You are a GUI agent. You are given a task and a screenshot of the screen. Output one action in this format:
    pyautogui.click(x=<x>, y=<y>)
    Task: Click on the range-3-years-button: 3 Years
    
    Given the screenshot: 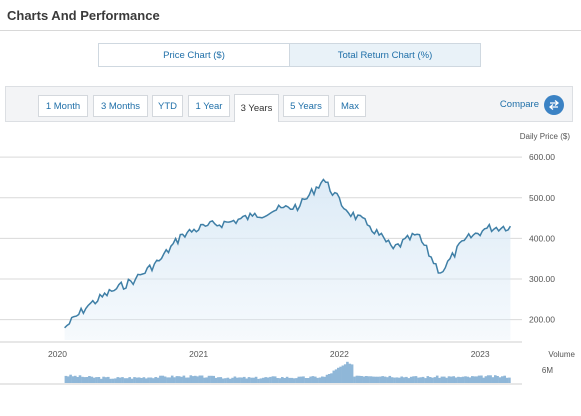 What is the action you would take?
    pyautogui.click(x=256, y=108)
    